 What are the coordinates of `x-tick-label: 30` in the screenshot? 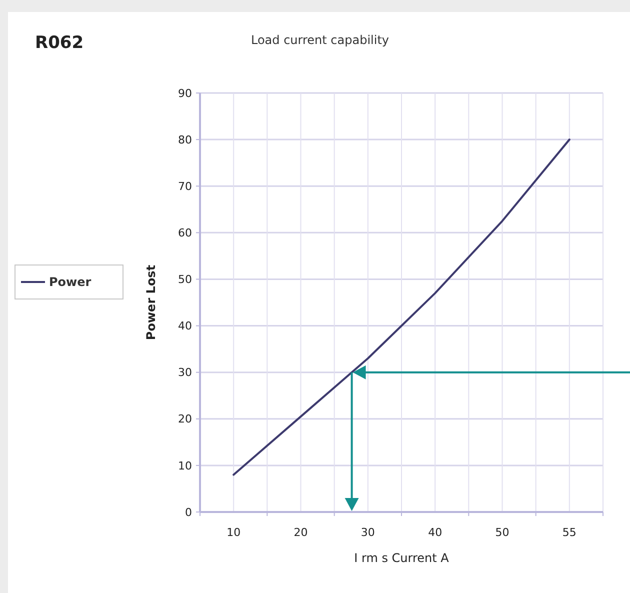 It's located at (367, 532).